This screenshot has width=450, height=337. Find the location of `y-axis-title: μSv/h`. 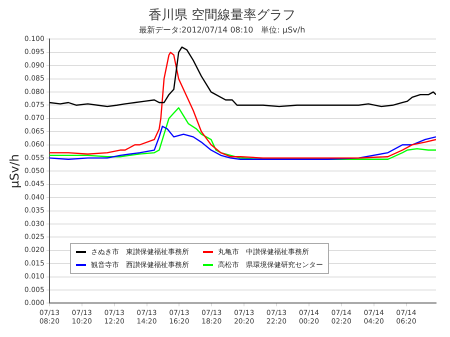

y-axis-title: μSv/h is located at coordinates (14, 171).